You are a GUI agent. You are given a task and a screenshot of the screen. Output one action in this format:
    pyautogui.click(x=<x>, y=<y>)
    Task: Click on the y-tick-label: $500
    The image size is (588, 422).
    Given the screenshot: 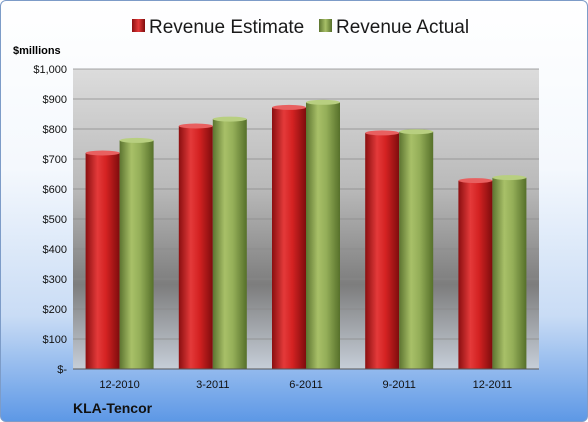 What is the action you would take?
    pyautogui.click(x=55, y=220)
    